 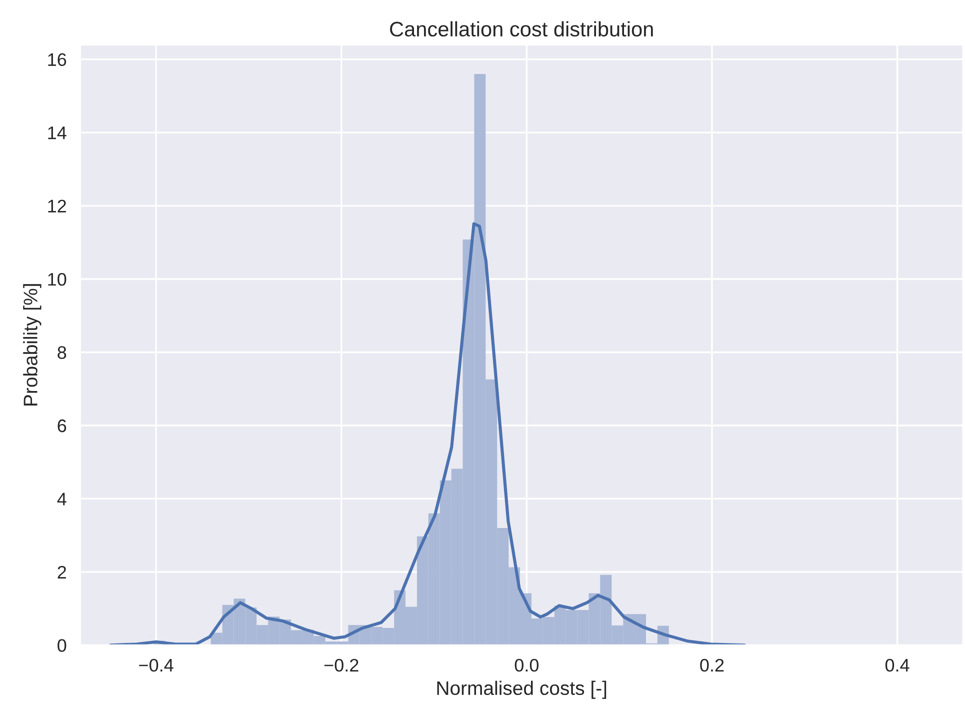 I want to click on y-tick-label: 12, so click(x=57, y=206).